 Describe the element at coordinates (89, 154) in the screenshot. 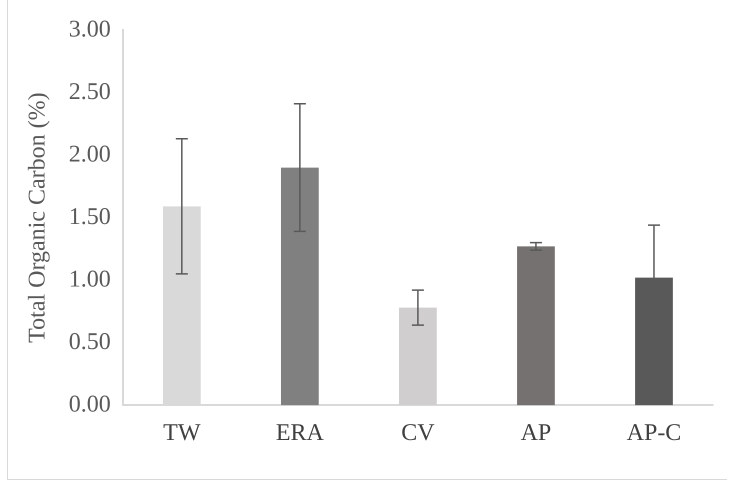

I see `y-tick-label: 2.00` at that location.